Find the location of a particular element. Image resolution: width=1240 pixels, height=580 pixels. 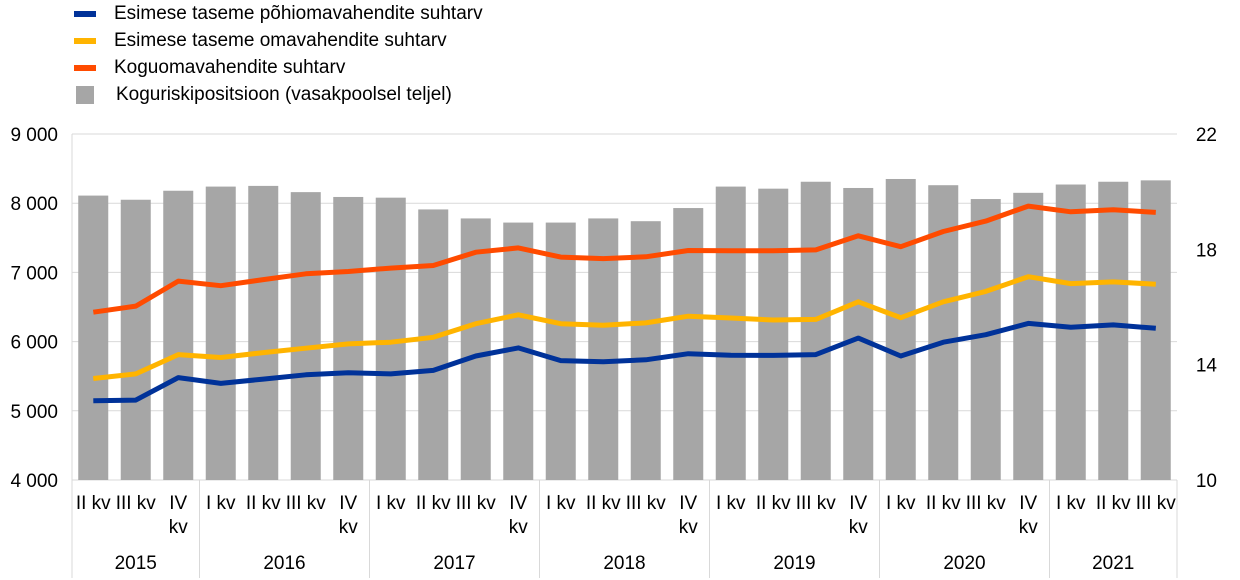

y-right-tick-label: 22 is located at coordinates (1206, 135).